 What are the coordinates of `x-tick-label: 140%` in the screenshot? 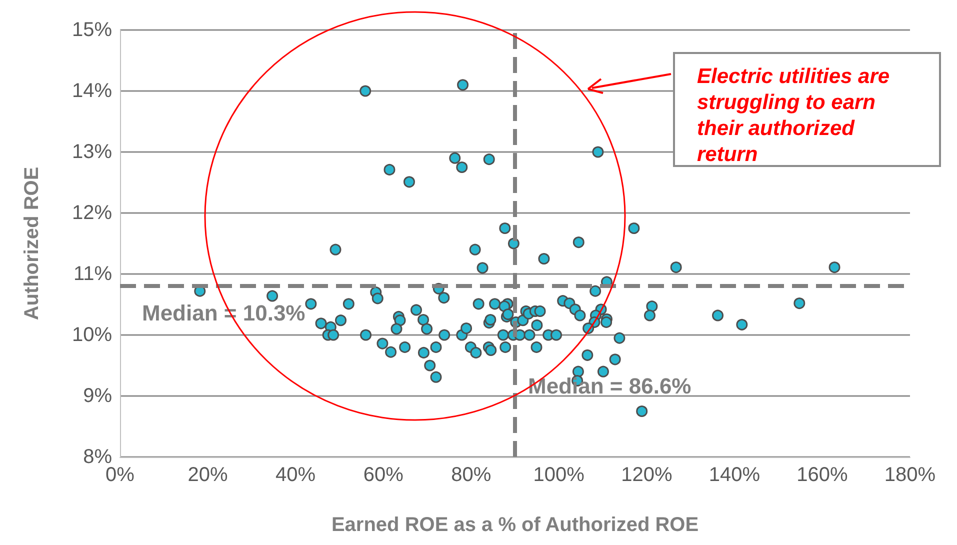 It's located at (734, 475).